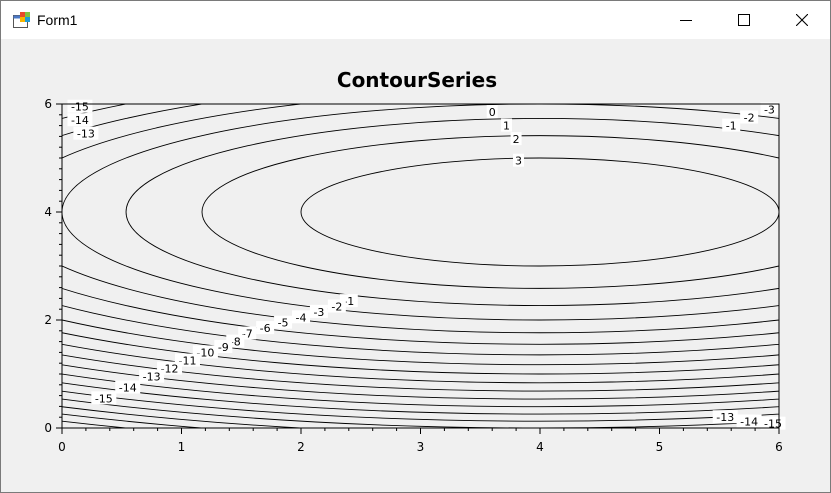 This screenshot has width=831, height=493. I want to click on svg-text: -8, so click(235, 342).